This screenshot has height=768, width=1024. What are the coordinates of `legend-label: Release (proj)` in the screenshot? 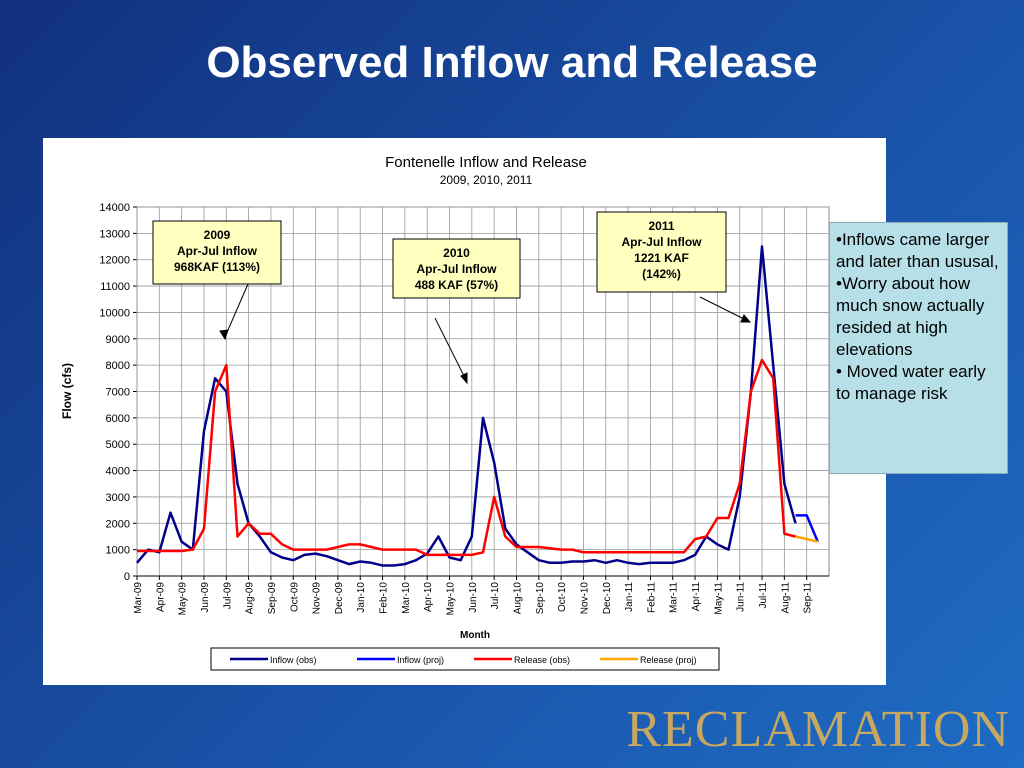 It's located at (668, 660).